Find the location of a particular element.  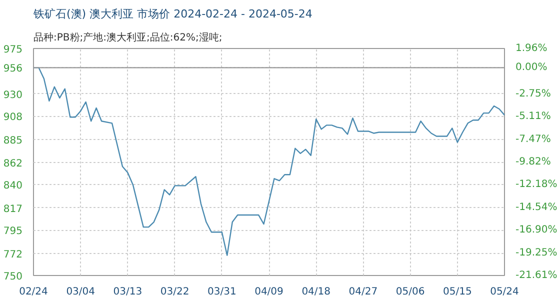

y2-tick-label: 0.00% is located at coordinates (532, 67).